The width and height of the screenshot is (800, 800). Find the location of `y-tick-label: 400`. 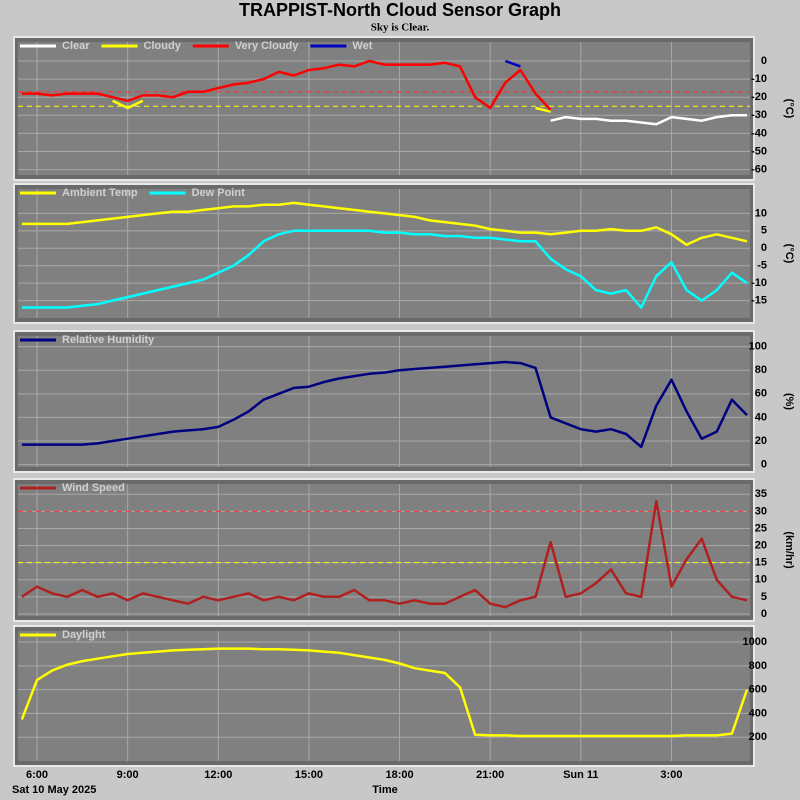

y-tick-label: 400 is located at coordinates (758, 713).